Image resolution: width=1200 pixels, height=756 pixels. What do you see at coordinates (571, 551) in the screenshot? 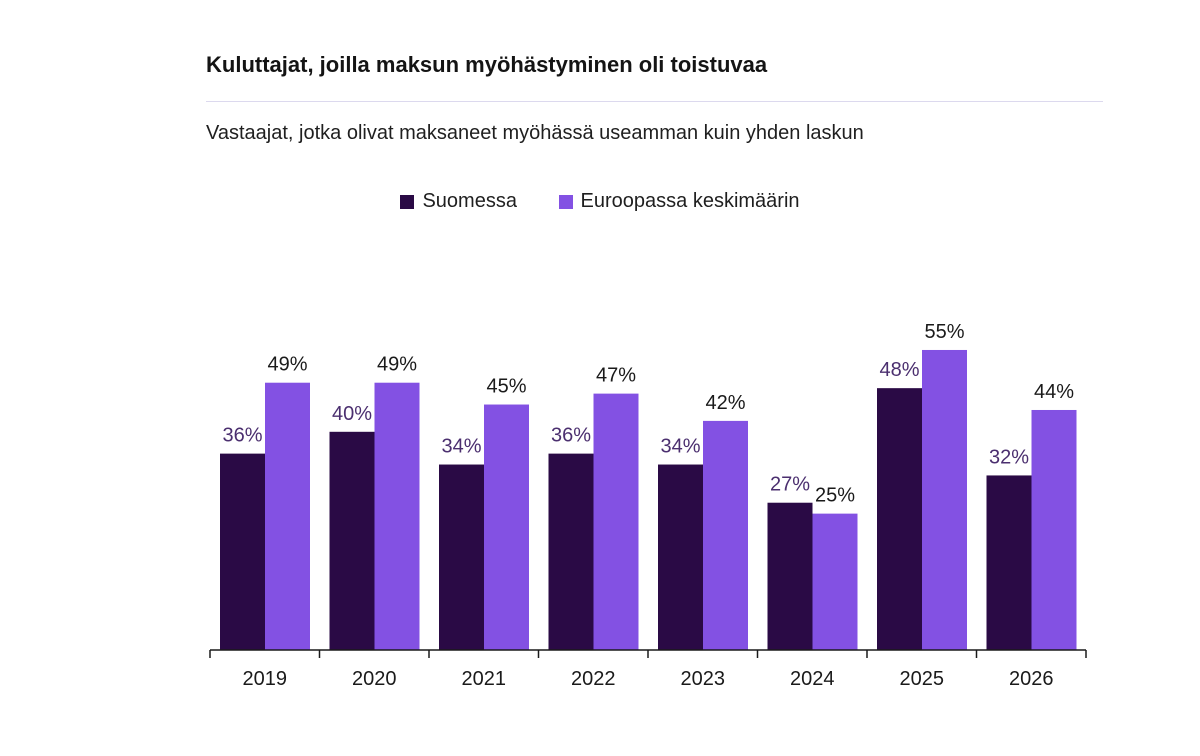
I see `bar-finland-2022` at bounding box center [571, 551].